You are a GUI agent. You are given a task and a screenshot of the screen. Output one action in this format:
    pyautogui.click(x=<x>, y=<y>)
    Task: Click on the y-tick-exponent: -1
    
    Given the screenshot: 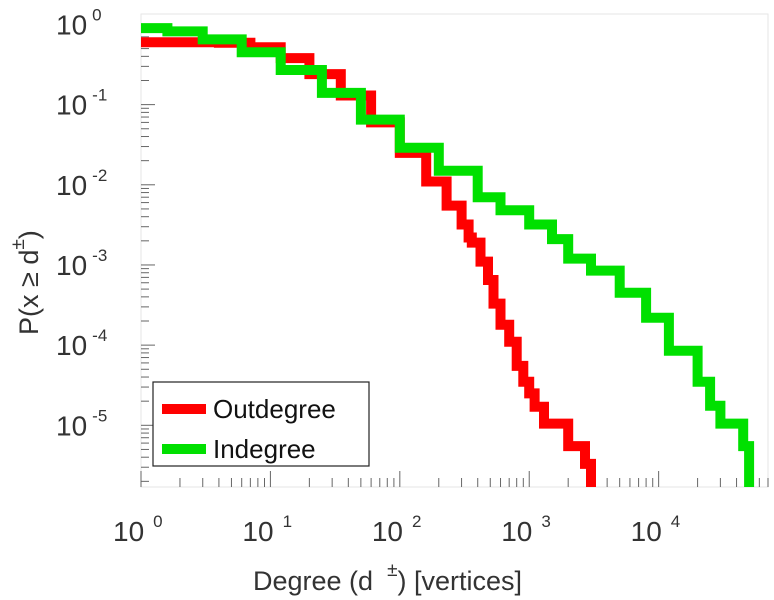 What is the action you would take?
    pyautogui.click(x=99, y=95)
    